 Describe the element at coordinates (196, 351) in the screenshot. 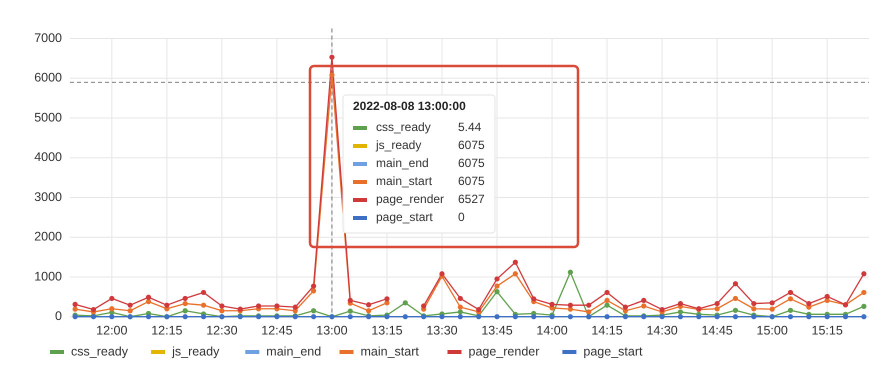

I see `text: js_ready` at that location.